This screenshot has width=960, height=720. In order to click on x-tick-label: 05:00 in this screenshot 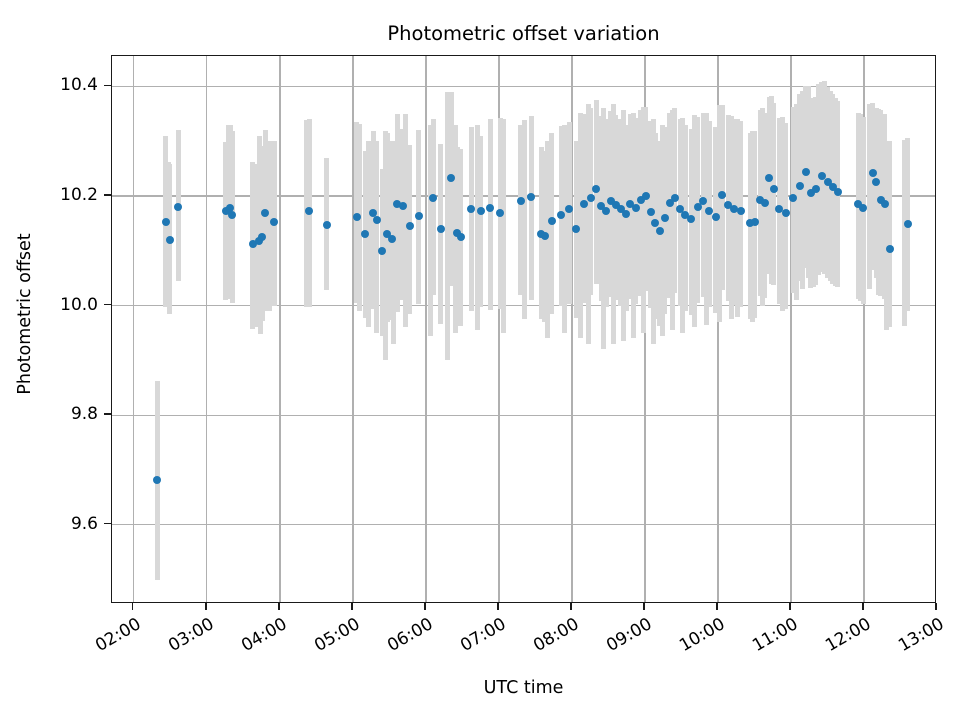, I will do `click(337, 635)`.